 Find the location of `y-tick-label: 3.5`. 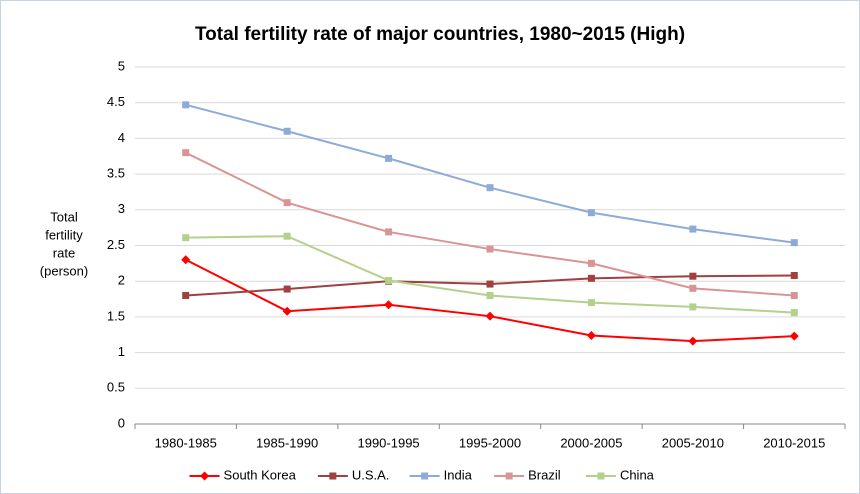

y-tick-label: 3.5 is located at coordinates (116, 173).